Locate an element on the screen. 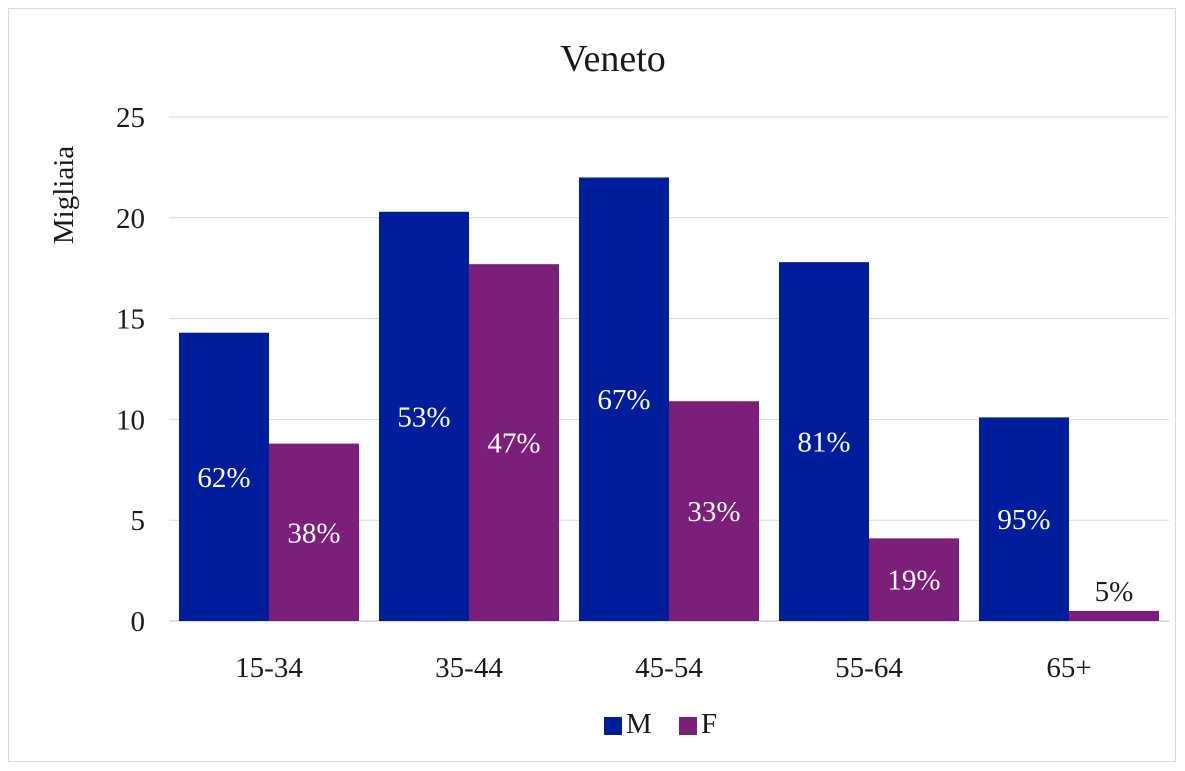 The image size is (1185, 771). y-tick-label: 20 is located at coordinates (130, 219).